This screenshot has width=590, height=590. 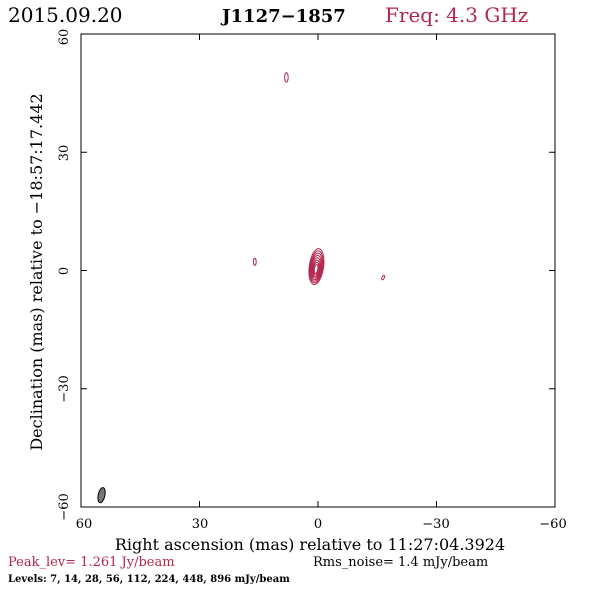 I want to click on x-tick-label: 0, so click(x=318, y=524).